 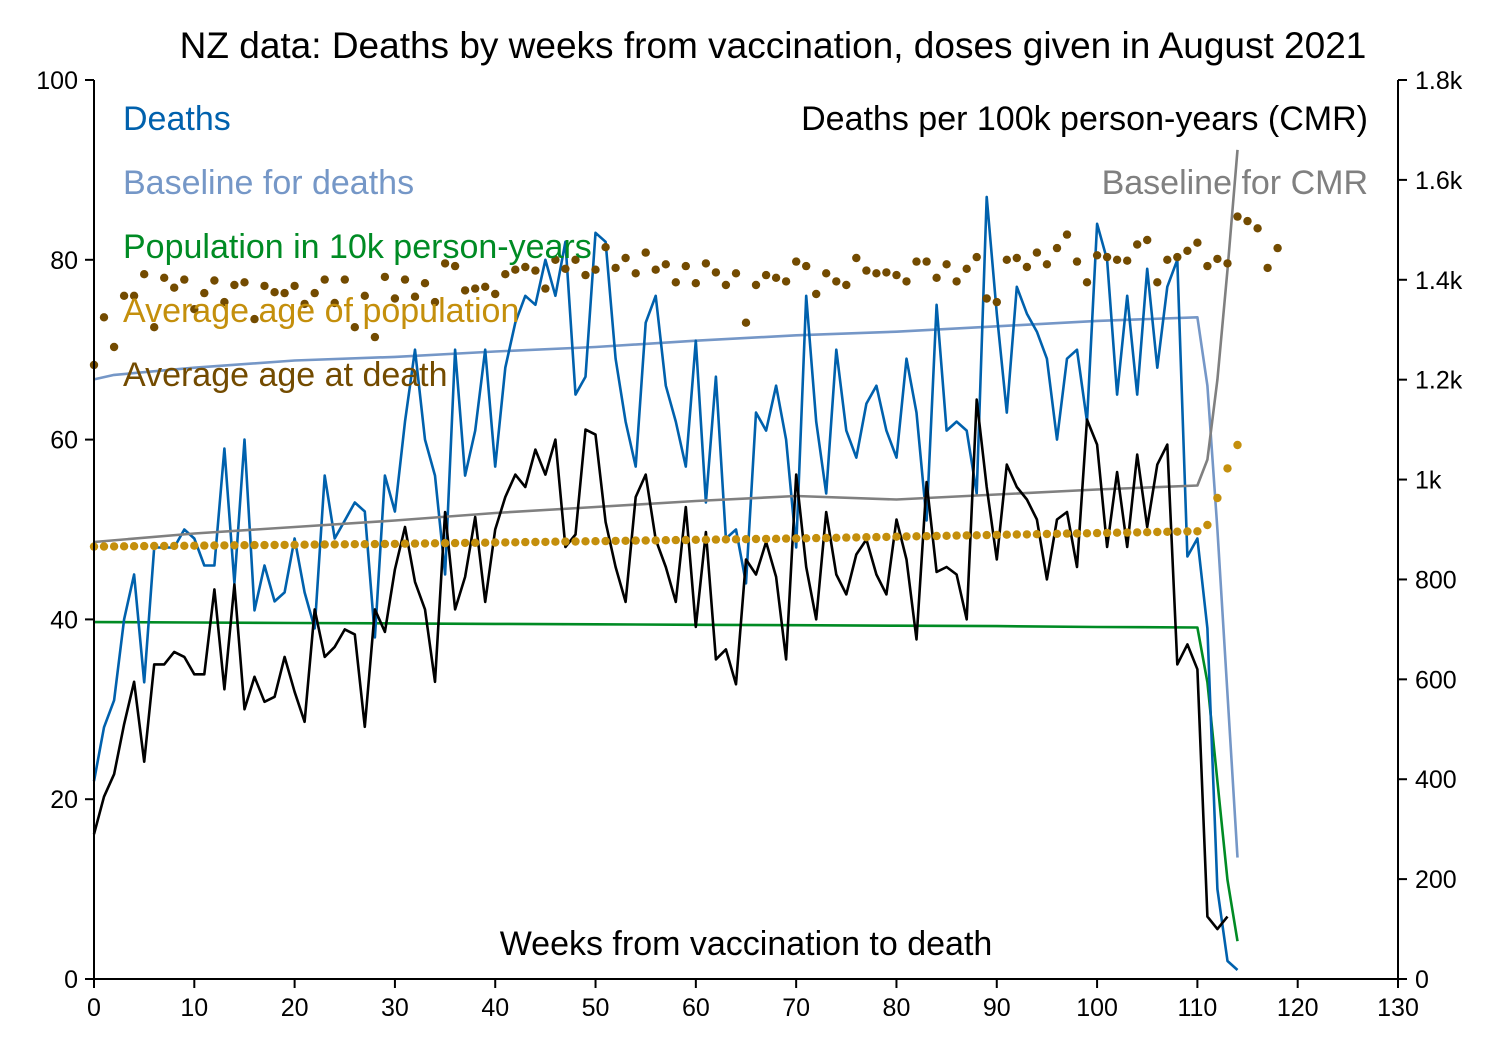 I want to click on x-tick-label: 0, so click(x=94, y=1008).